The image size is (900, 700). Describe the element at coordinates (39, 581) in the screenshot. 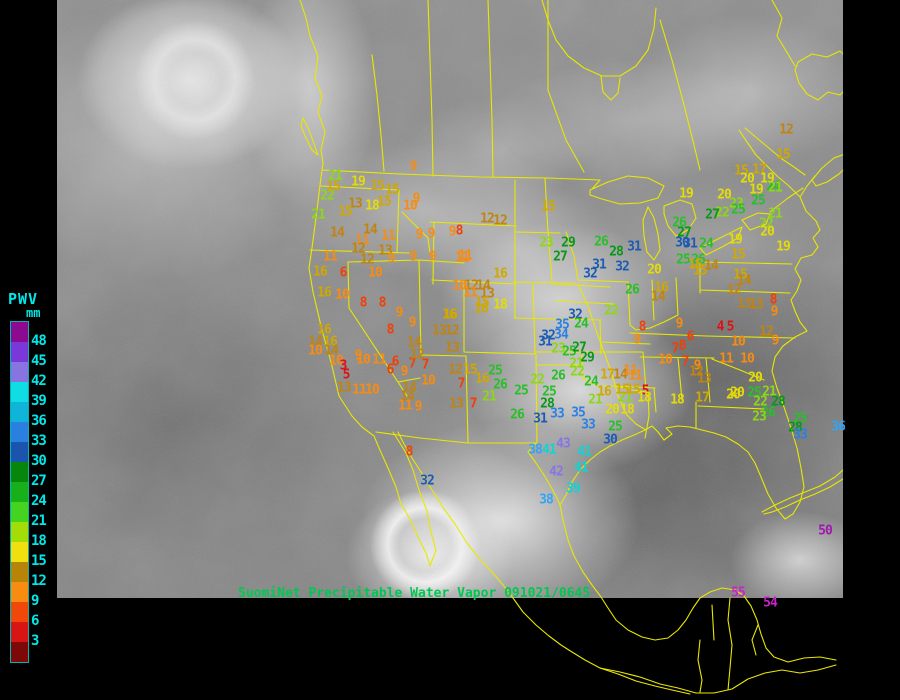

I see `legend-tick-label: 12` at that location.